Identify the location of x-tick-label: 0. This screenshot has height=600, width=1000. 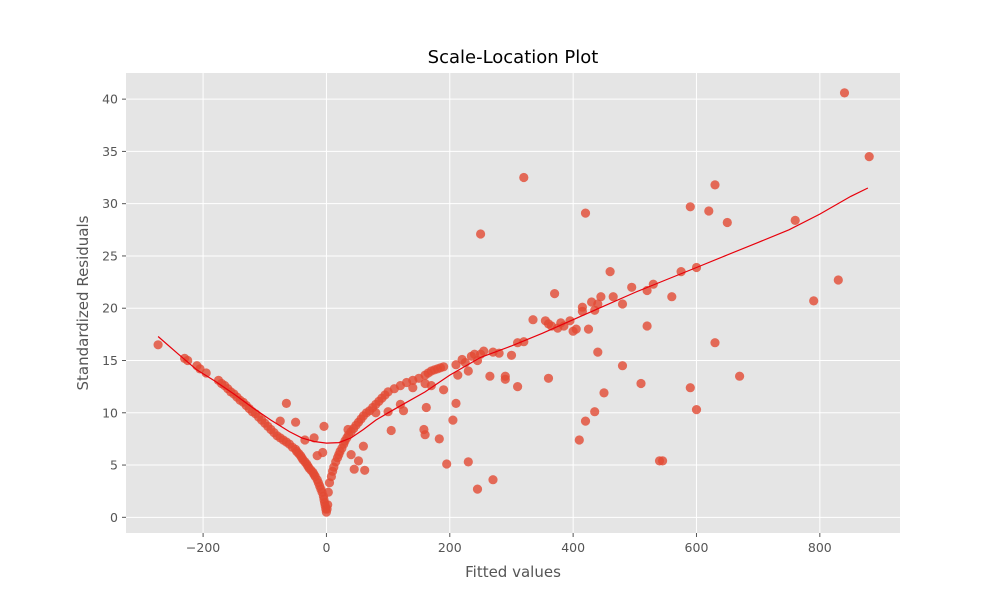
(326, 547).